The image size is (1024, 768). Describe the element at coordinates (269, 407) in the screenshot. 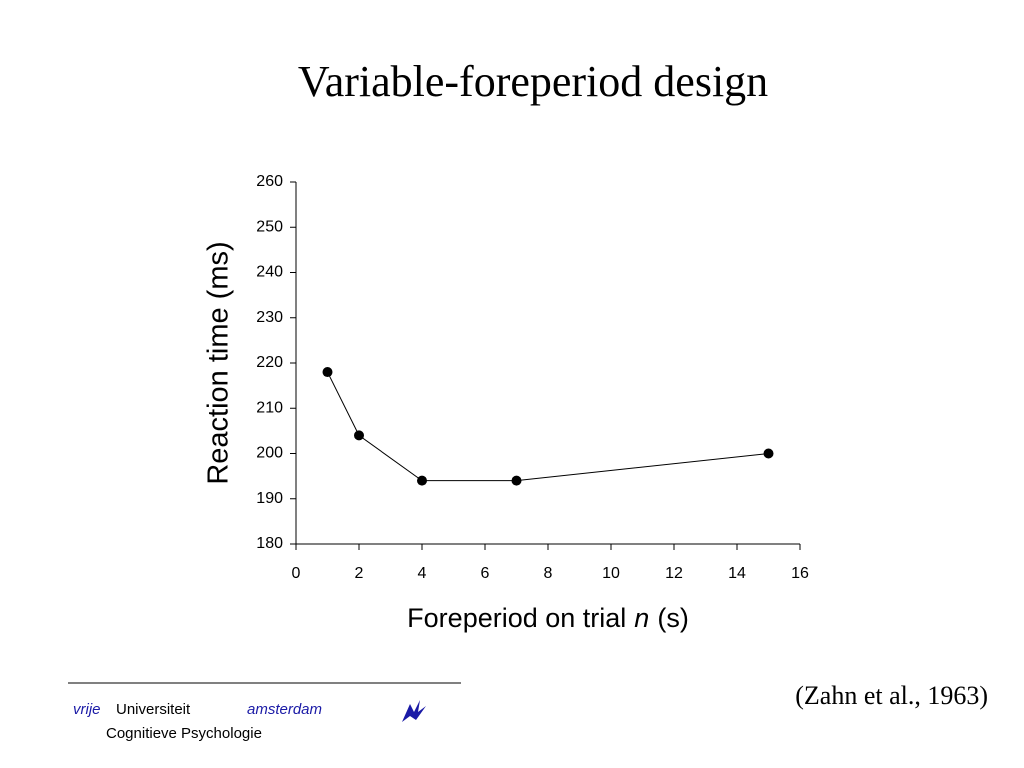

I see `y-tick-label: 210` at that location.